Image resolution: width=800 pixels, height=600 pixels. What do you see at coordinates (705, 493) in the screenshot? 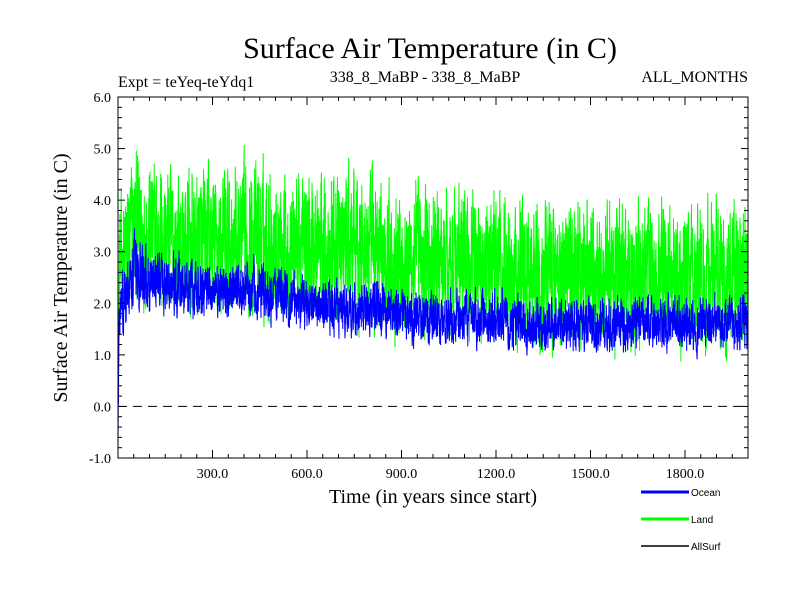
I see `legend-label-ocean: Ocean` at bounding box center [705, 493].